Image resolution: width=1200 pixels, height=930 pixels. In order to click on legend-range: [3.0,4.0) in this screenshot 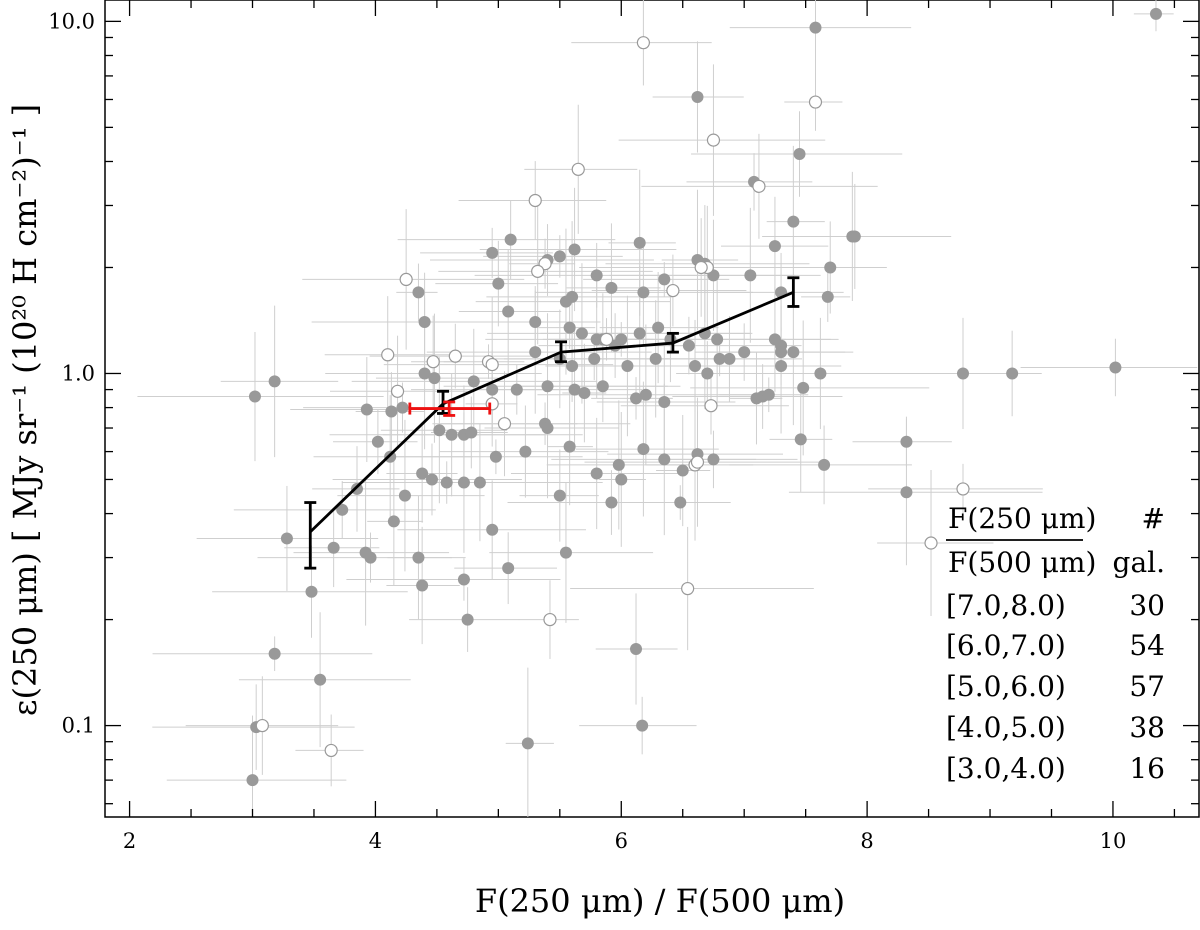, I will do `click(1006, 768)`.